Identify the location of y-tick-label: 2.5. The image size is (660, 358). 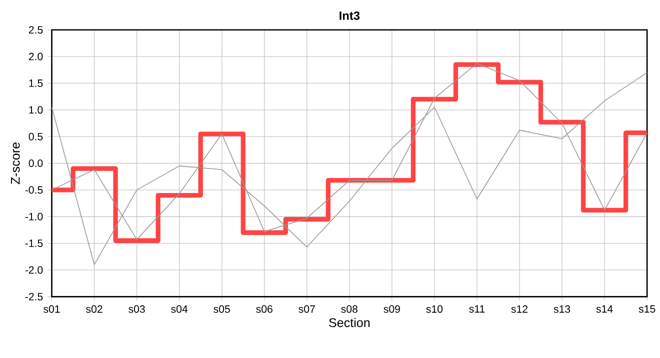
(35, 30).